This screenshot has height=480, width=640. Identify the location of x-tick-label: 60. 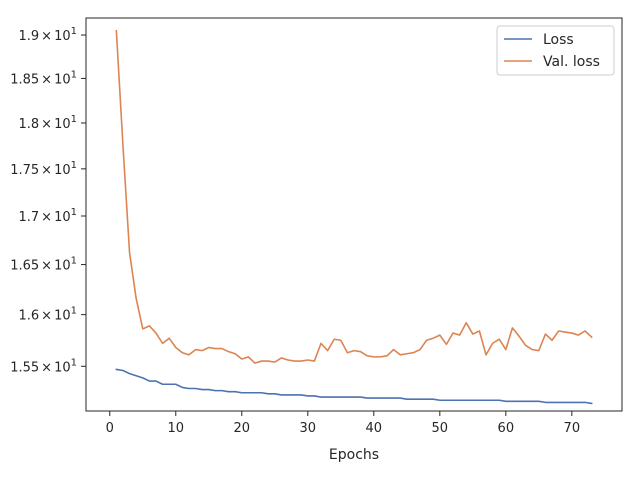
(506, 428).